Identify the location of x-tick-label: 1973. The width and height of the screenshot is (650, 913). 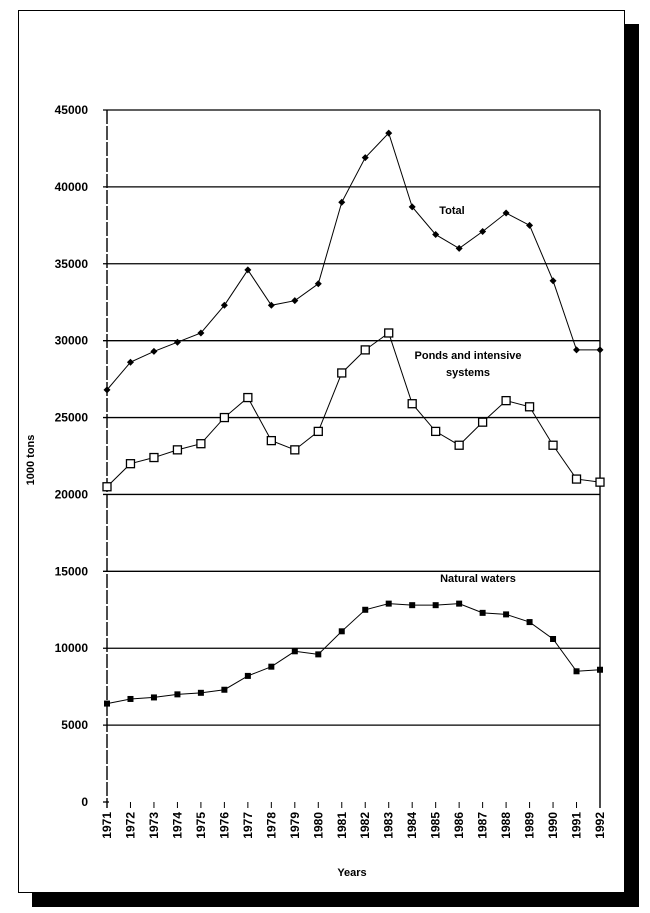
(154, 825).